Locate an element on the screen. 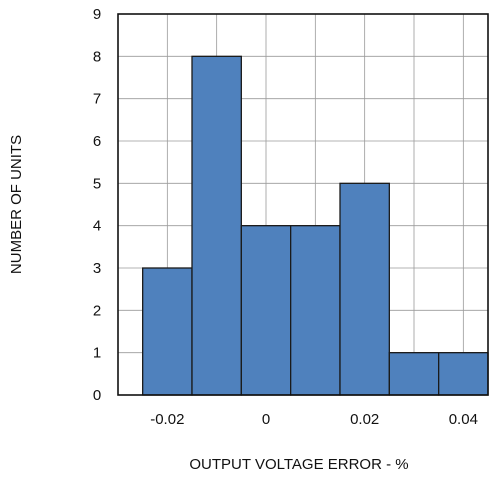 This screenshot has width=499, height=478. y-tick-label: 6 is located at coordinates (97, 141).